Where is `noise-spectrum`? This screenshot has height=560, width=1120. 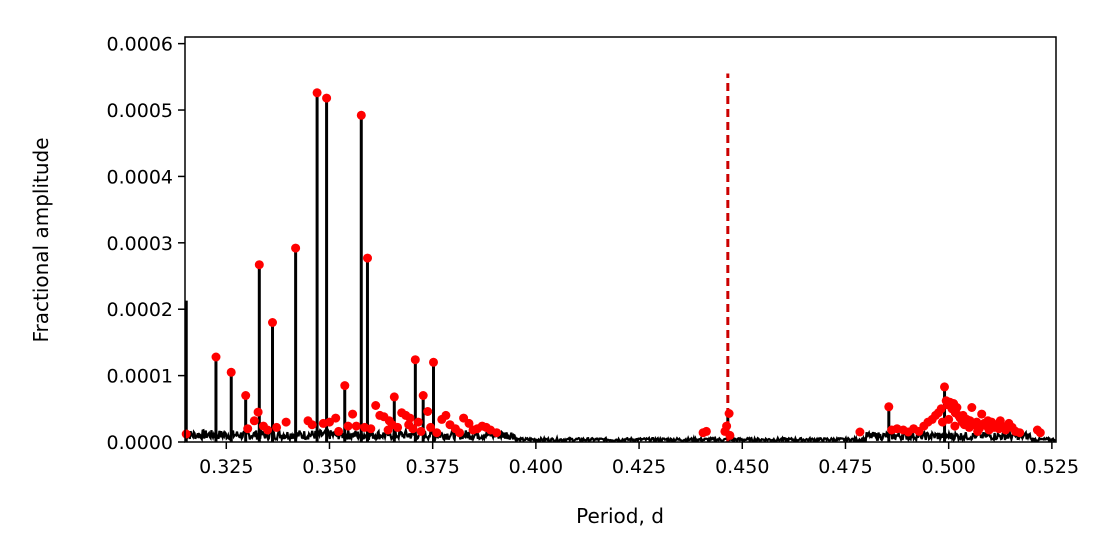 noise-spectrum is located at coordinates (620, 434).